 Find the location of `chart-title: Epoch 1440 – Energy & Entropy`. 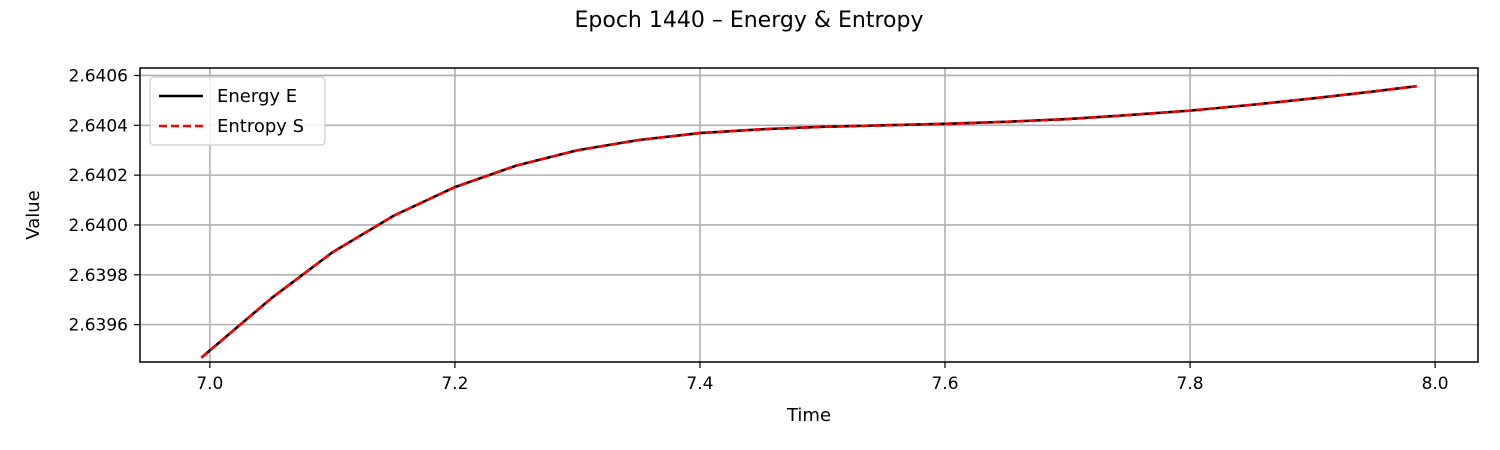

chart-title: Epoch 1440 – Energy & Entropy is located at coordinates (749, 20).